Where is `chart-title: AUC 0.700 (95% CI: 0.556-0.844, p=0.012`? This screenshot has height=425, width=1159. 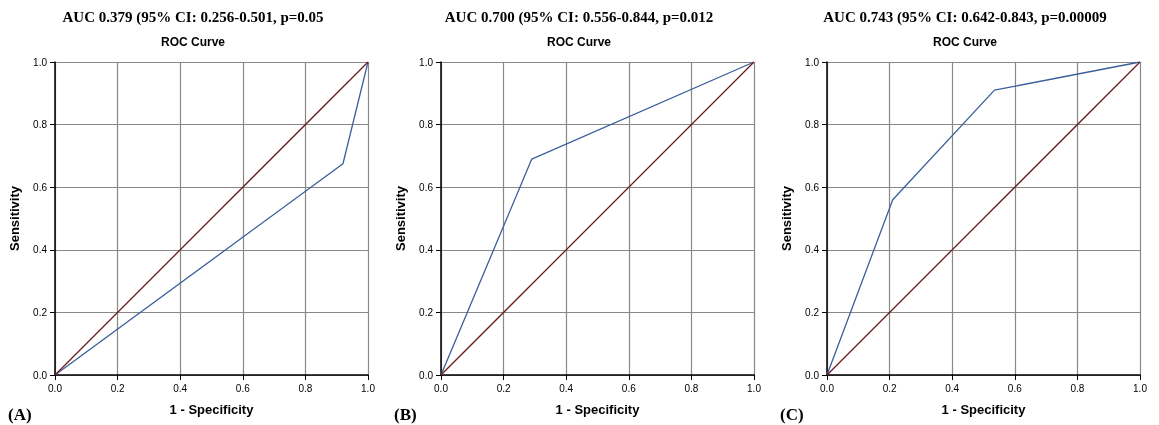
chart-title: AUC 0.700 (95% CI: 0.556-0.844, p=0.012 is located at coordinates (579, 17).